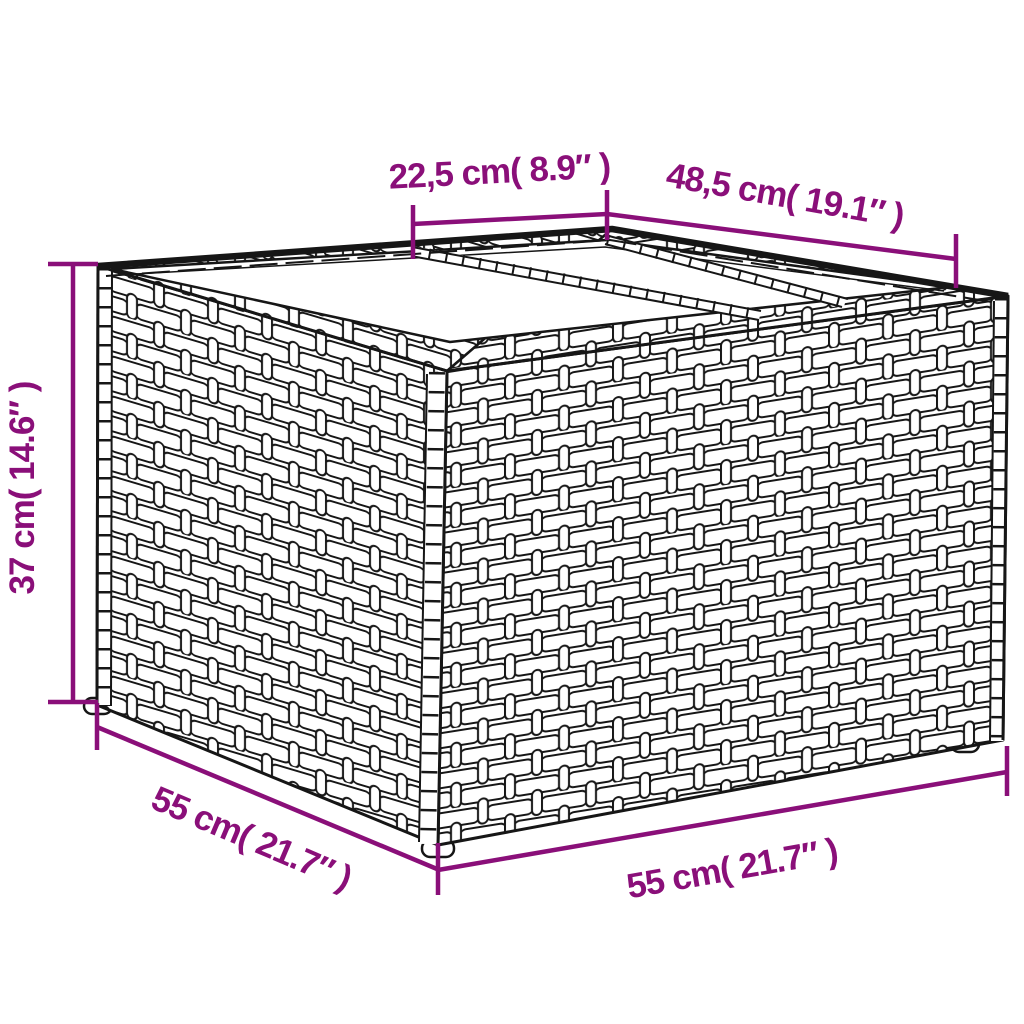 This screenshot has width=1024, height=1024. I want to click on glass-divider-left, so click(586, 283).